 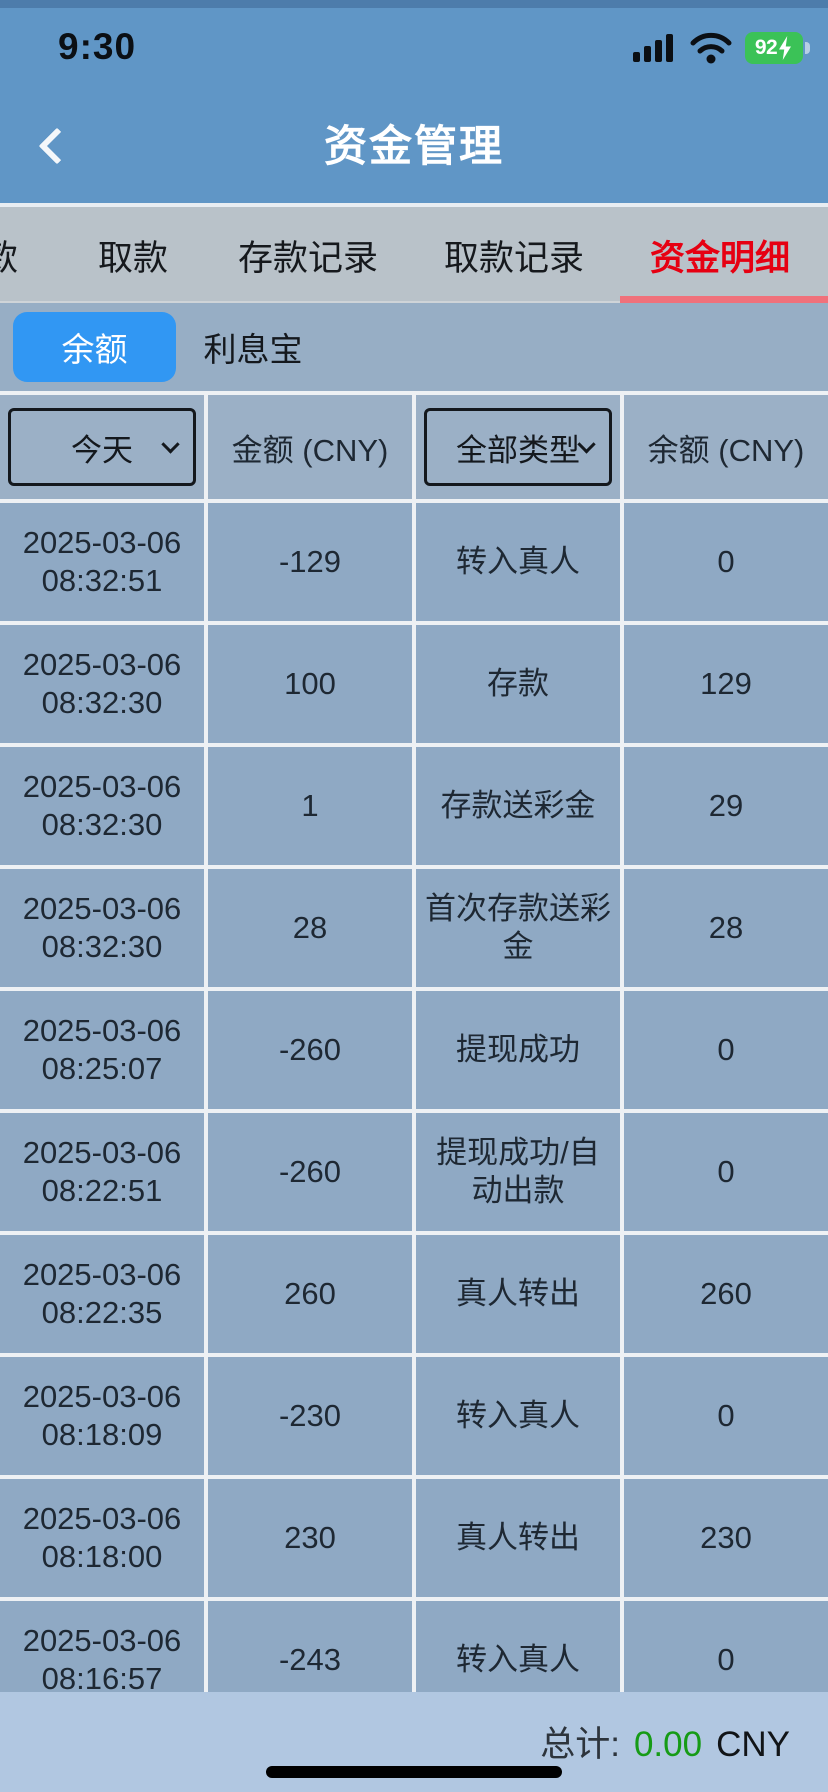 I want to click on active-tab-underline, so click(x=724, y=299).